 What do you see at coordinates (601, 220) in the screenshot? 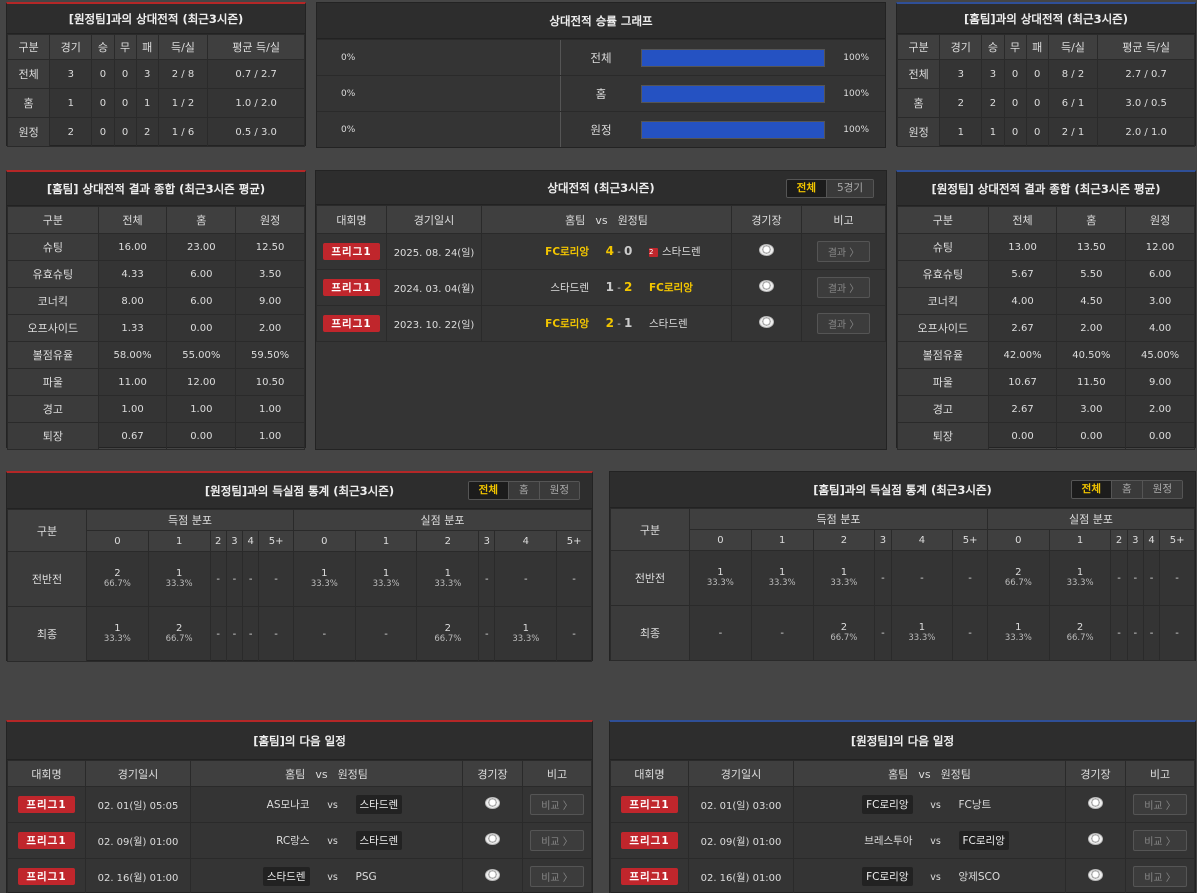
I see `vs-header: vs` at bounding box center [601, 220].